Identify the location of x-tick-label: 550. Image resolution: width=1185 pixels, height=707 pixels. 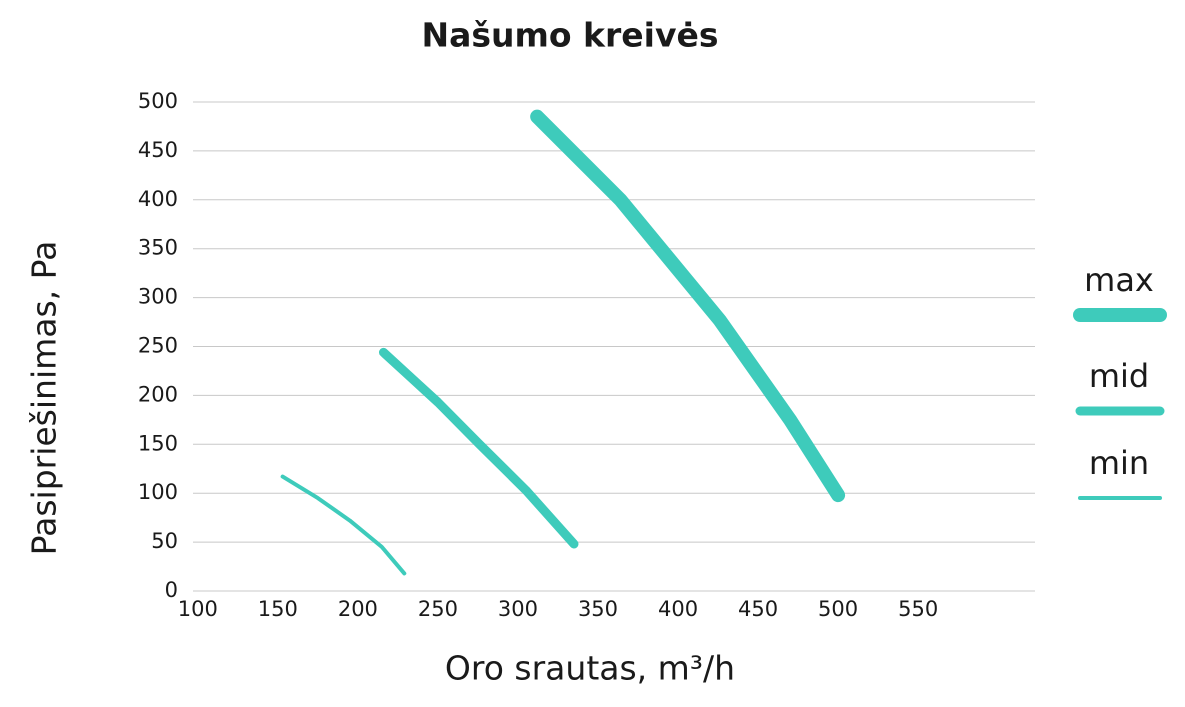
(918, 609).